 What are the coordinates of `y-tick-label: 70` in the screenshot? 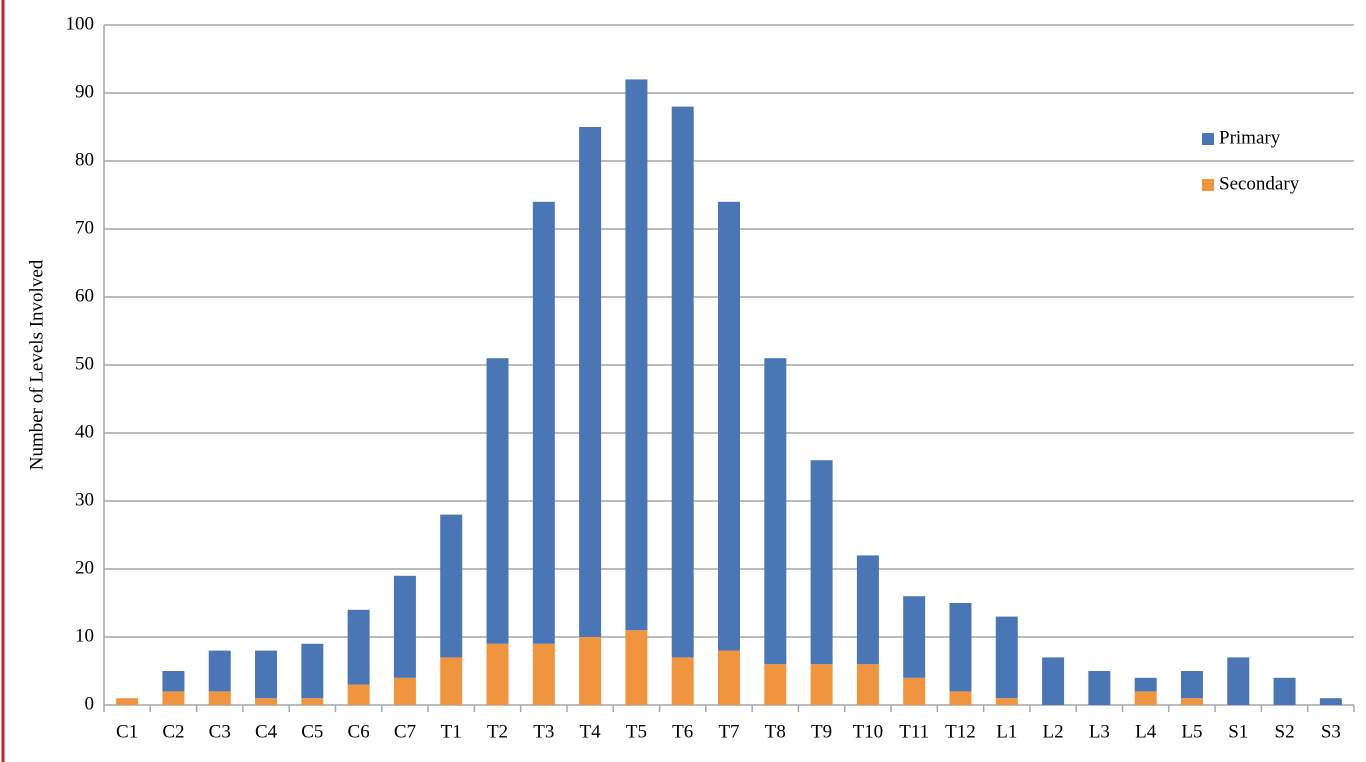 It's located at (84, 227).